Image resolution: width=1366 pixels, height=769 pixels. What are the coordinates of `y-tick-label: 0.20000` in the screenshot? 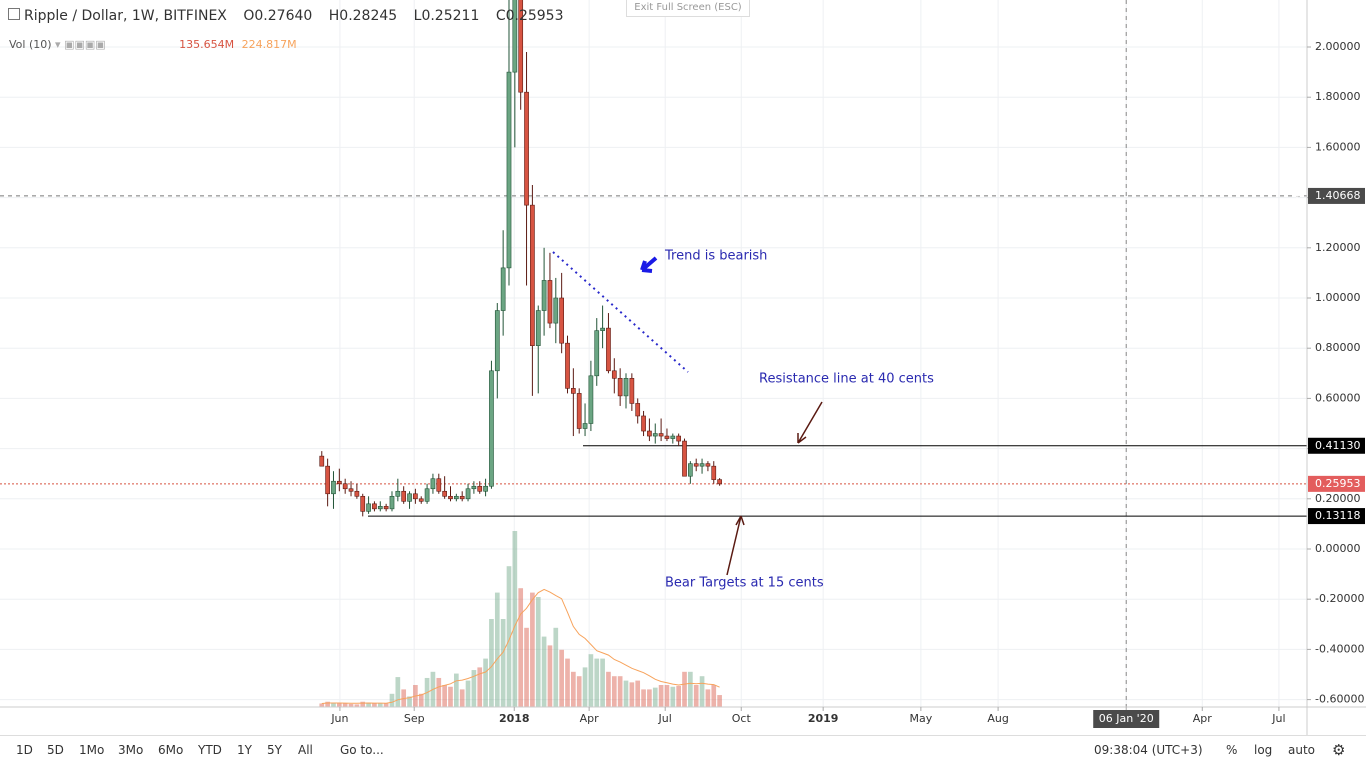 It's located at (1338, 498).